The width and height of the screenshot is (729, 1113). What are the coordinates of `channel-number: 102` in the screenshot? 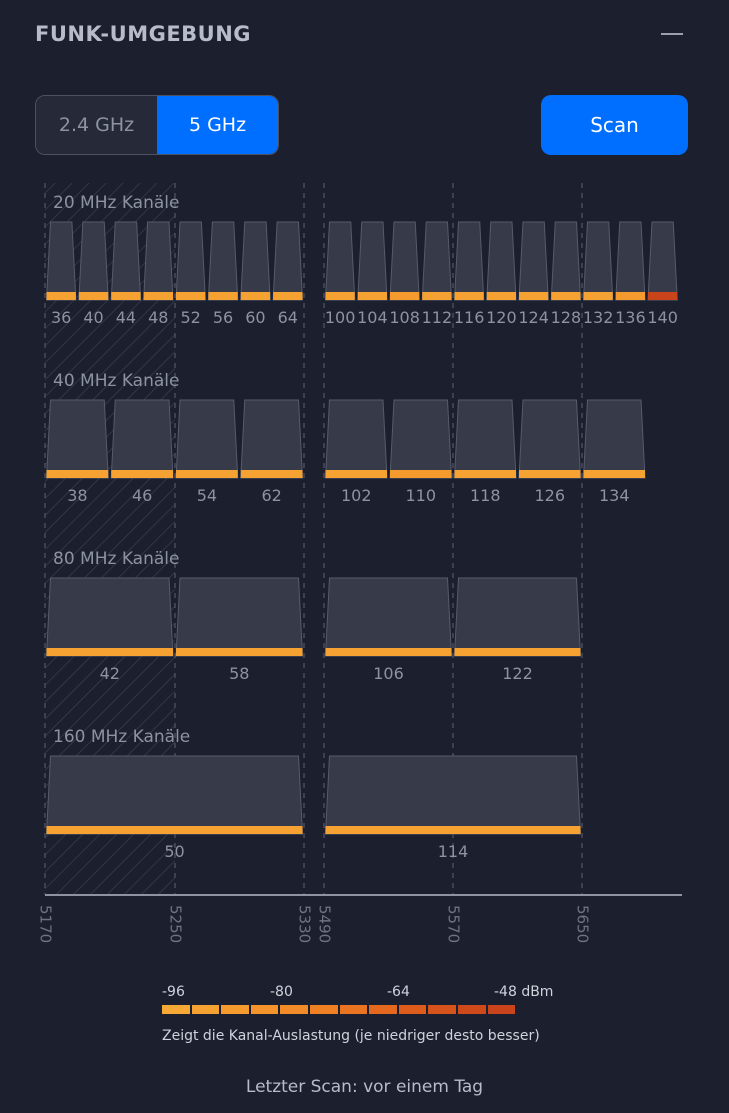 It's located at (356, 495).